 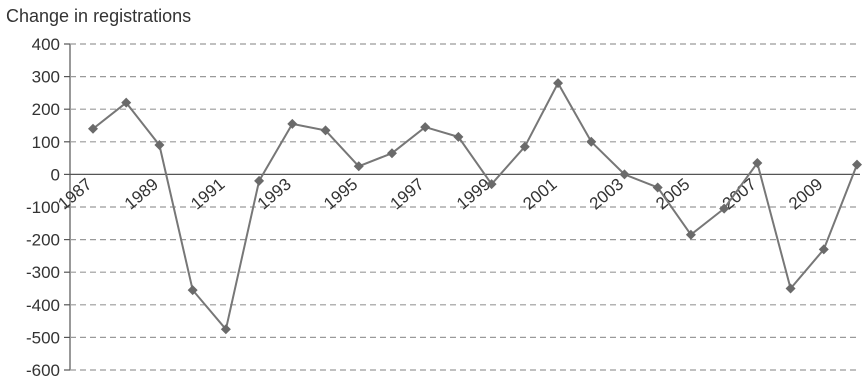 What do you see at coordinates (46, 109) in the screenshot?
I see `y-tick-label: 200` at bounding box center [46, 109].